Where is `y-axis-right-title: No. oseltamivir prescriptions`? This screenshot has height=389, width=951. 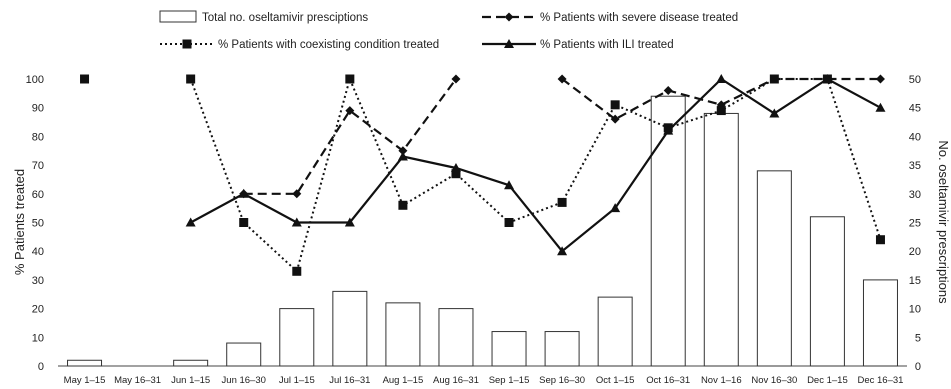
y-axis-right-title: No. oseltamivir prescriptions is located at coordinates (943, 222).